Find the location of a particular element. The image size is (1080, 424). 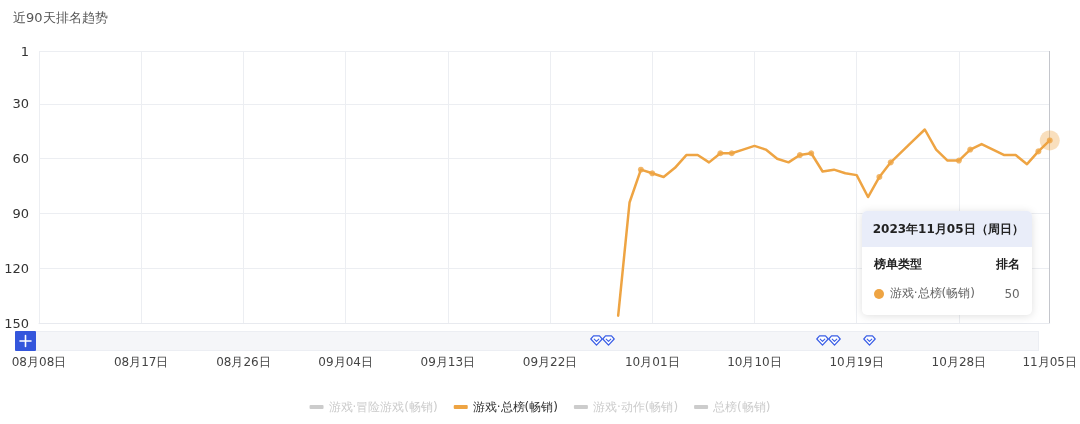

x-tick-label: 10月28日 is located at coordinates (959, 362).